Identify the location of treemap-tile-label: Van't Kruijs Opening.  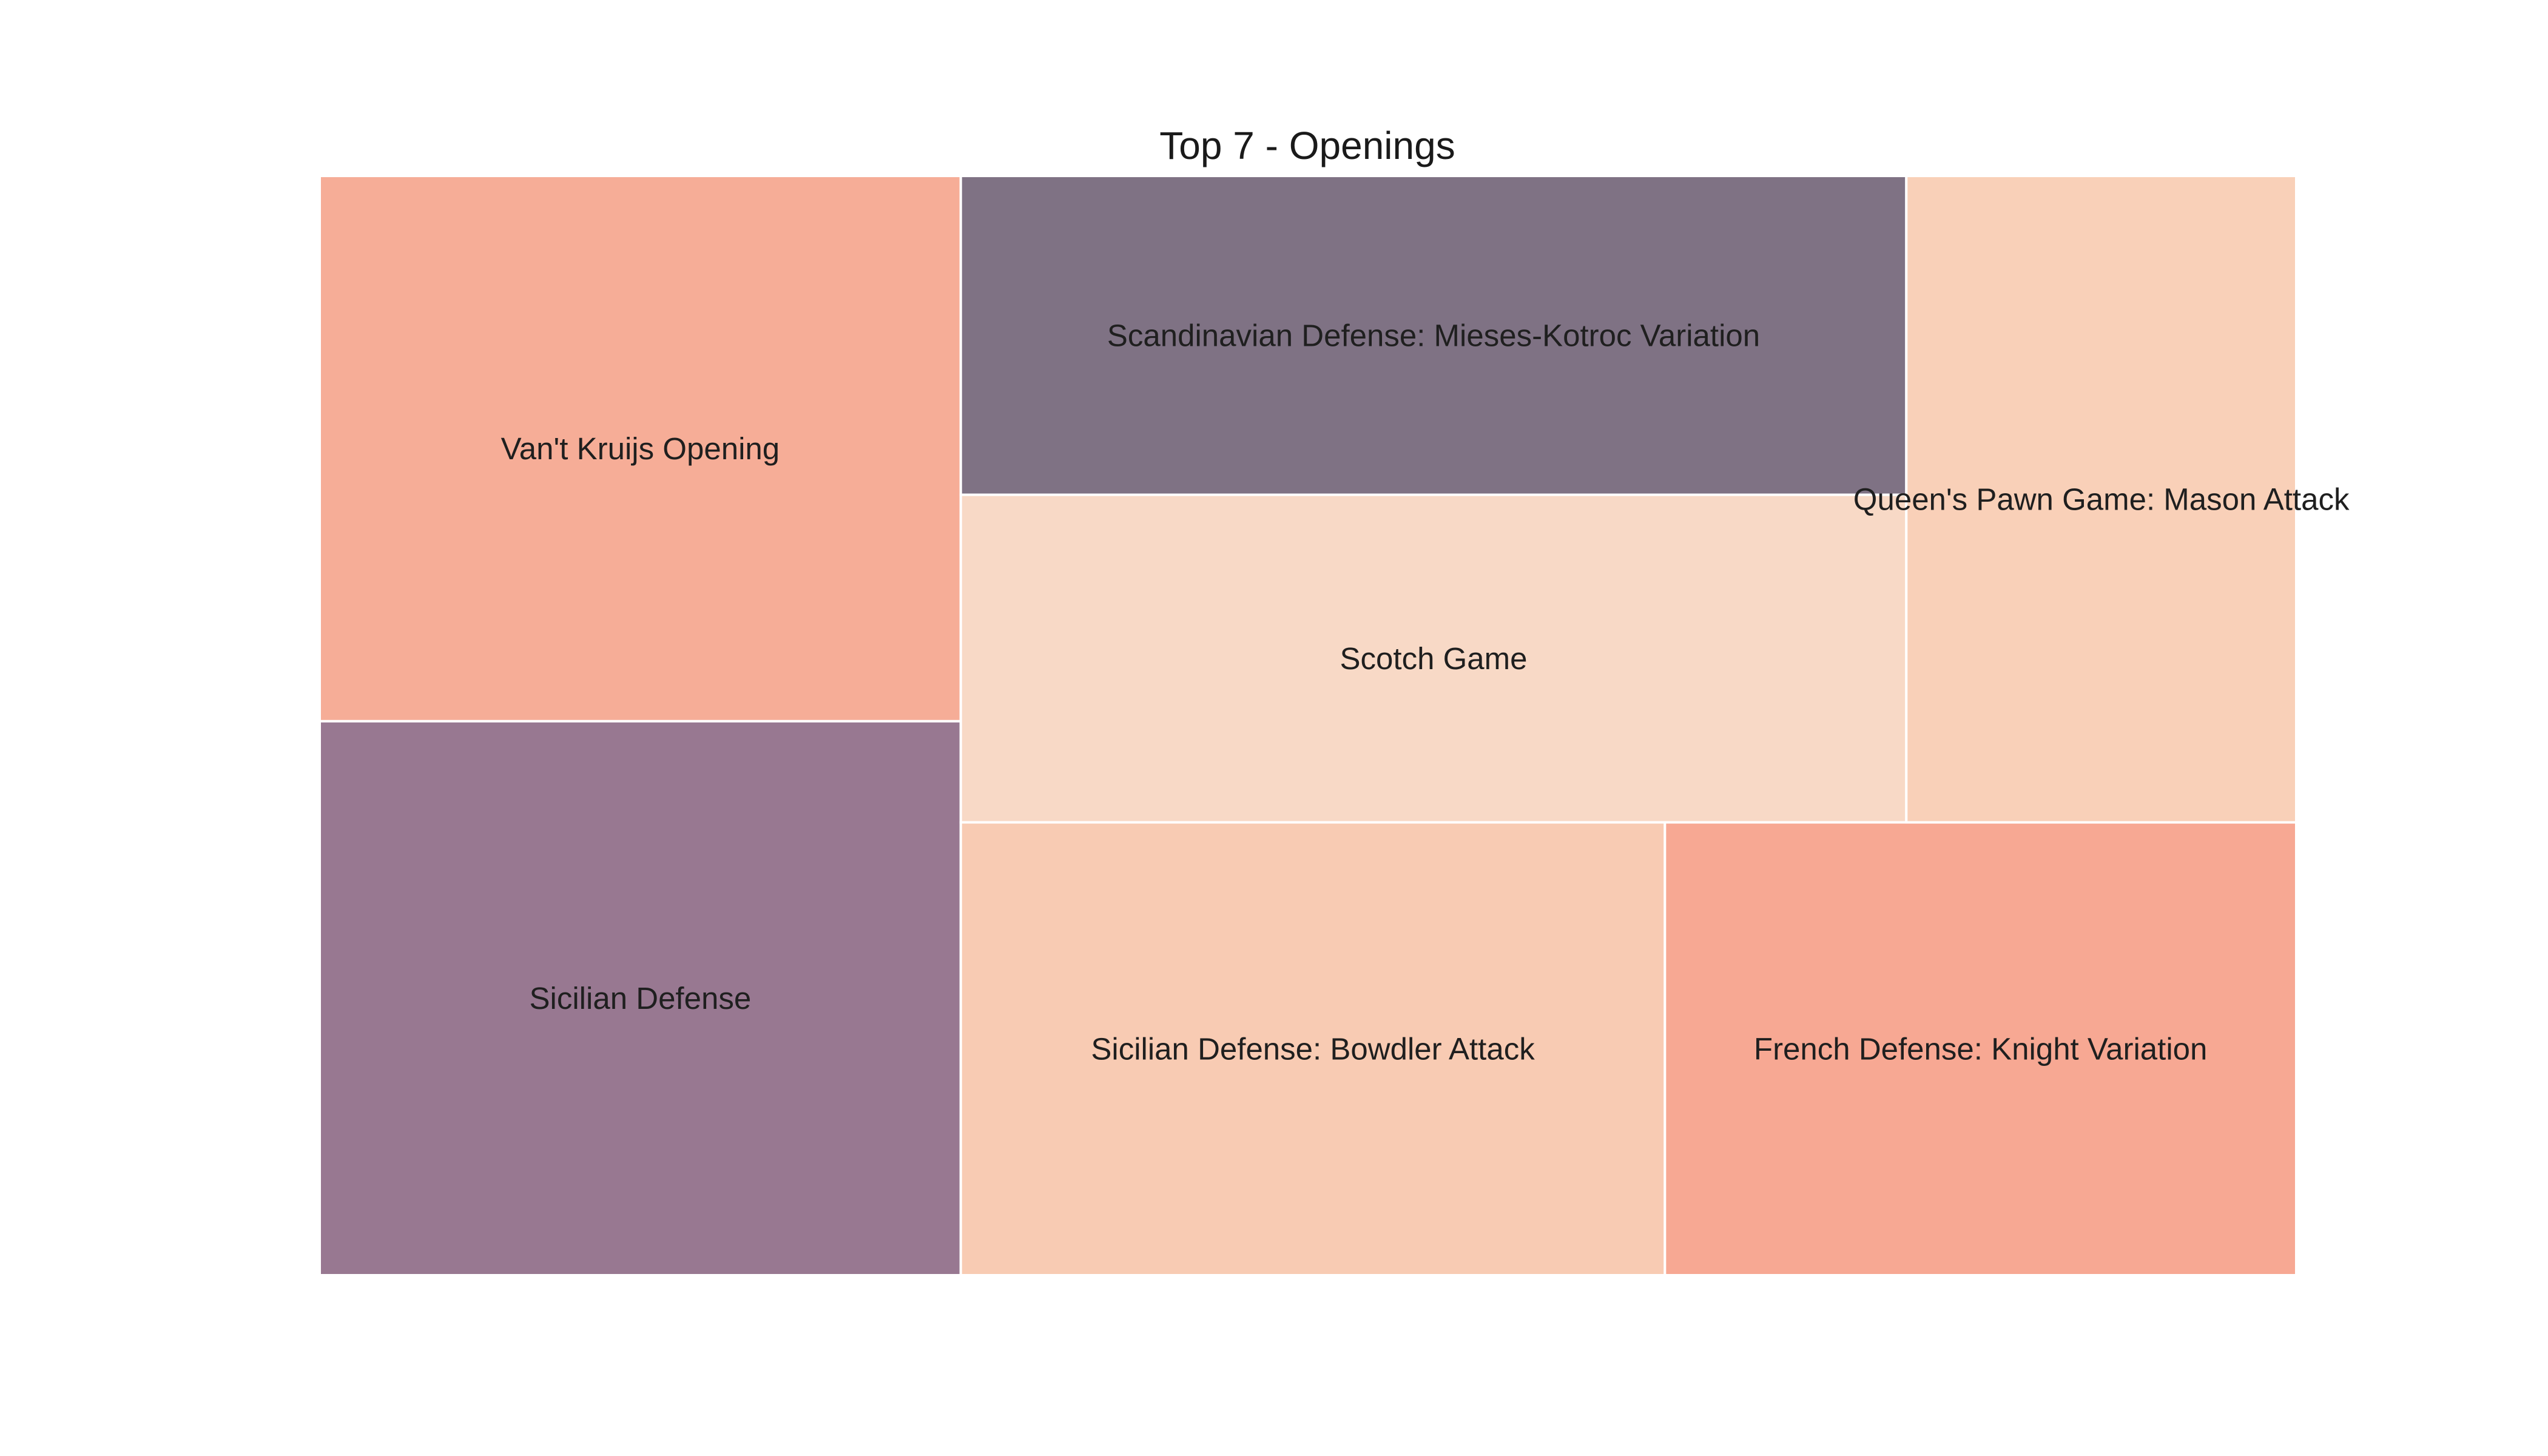
(640, 448).